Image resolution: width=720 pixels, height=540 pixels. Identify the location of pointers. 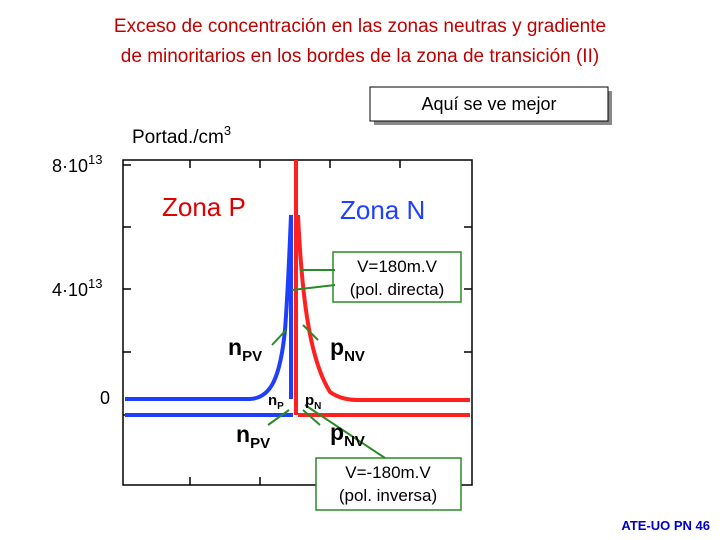
(326, 364).